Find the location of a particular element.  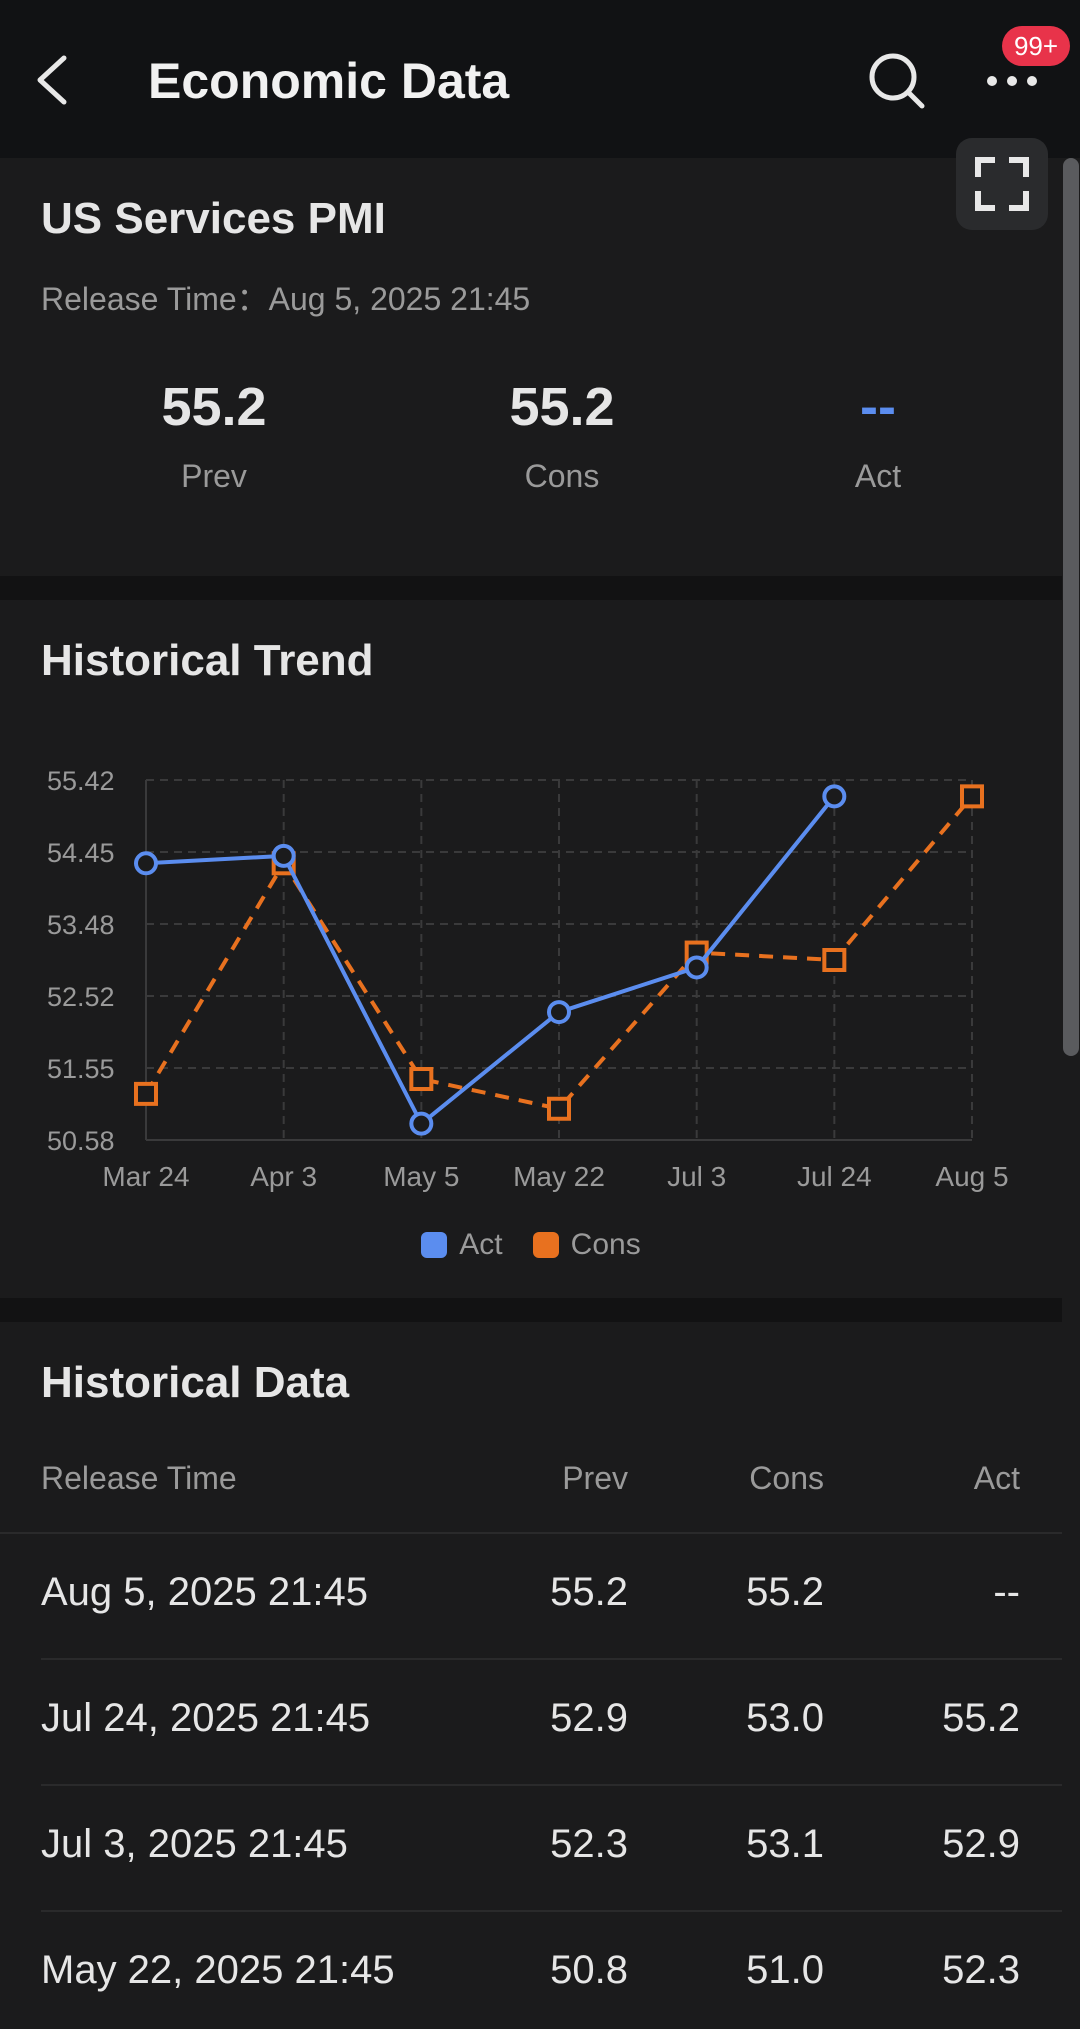

fullscreen-button is located at coordinates (1002, 184).